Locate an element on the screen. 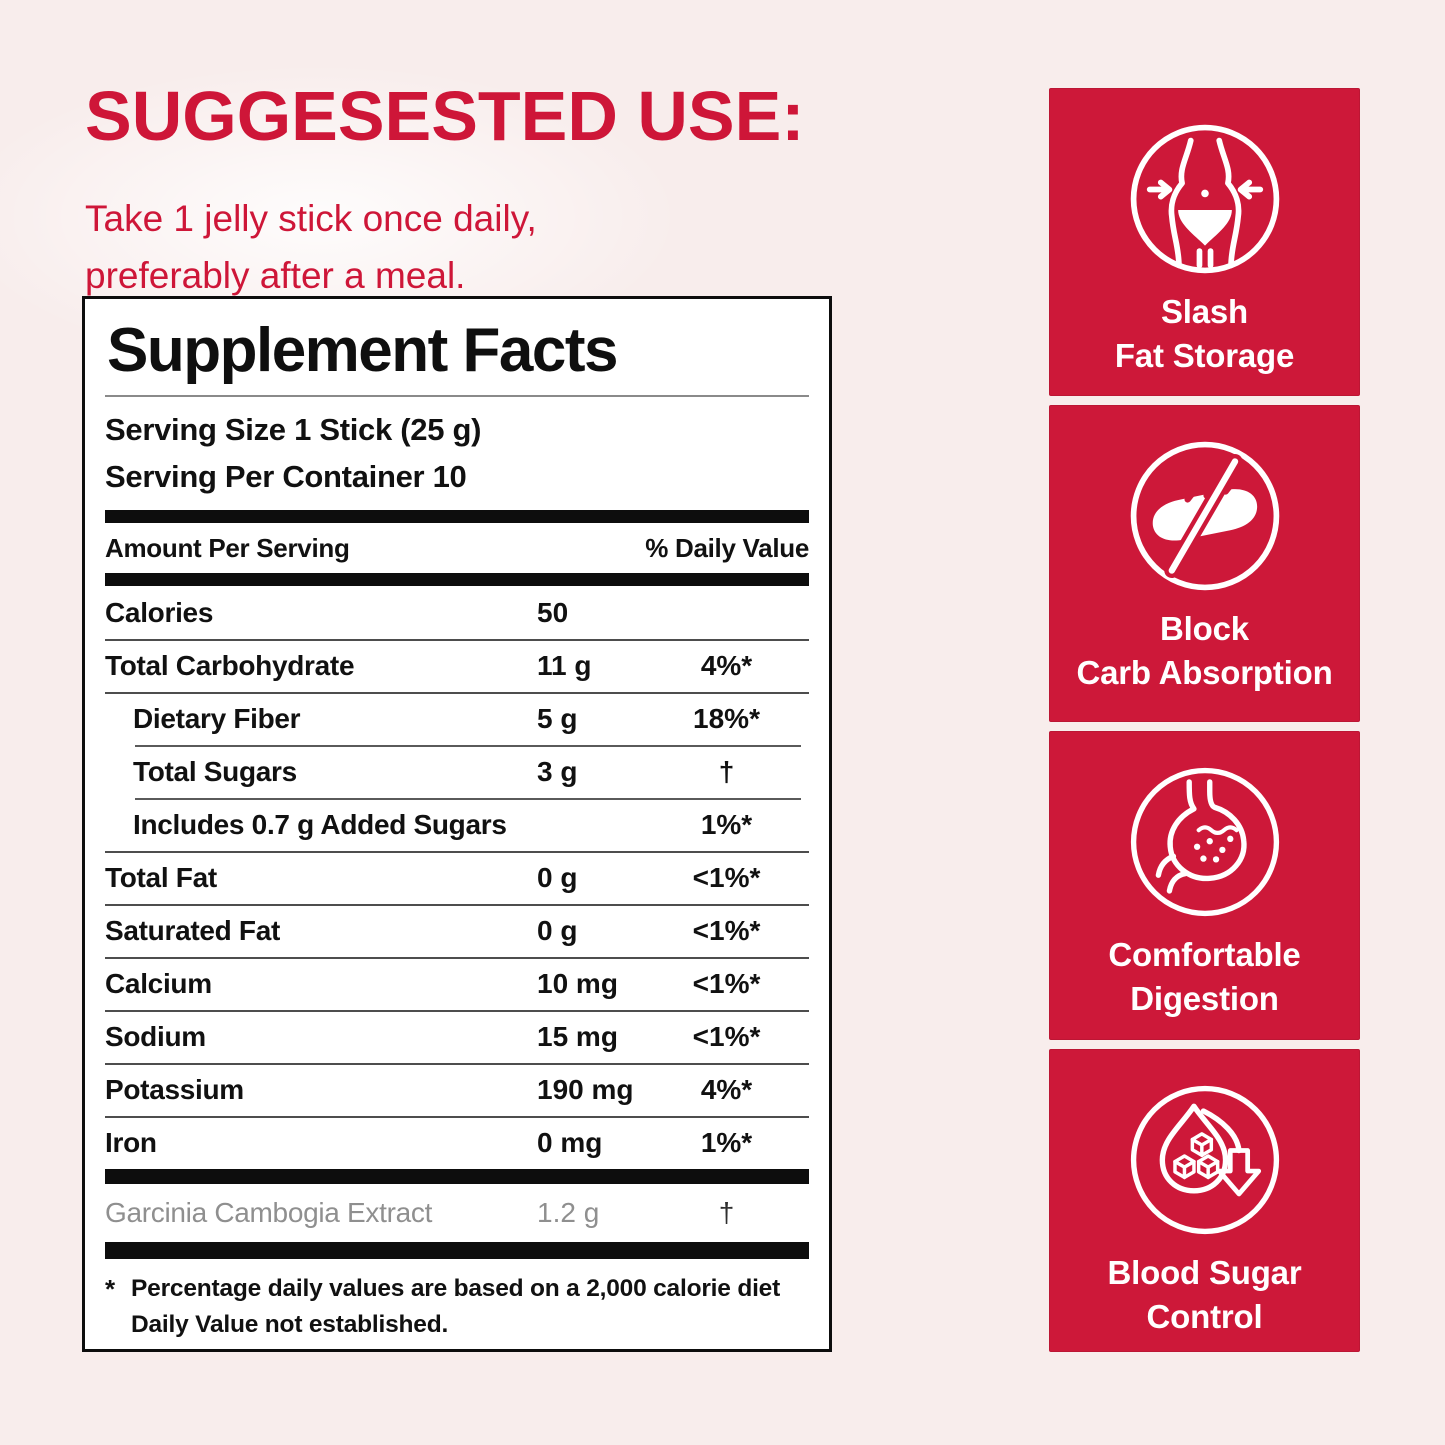 This screenshot has width=1445, height=1445. table-row: Potassium 190 mg 4%* is located at coordinates (457, 1089).